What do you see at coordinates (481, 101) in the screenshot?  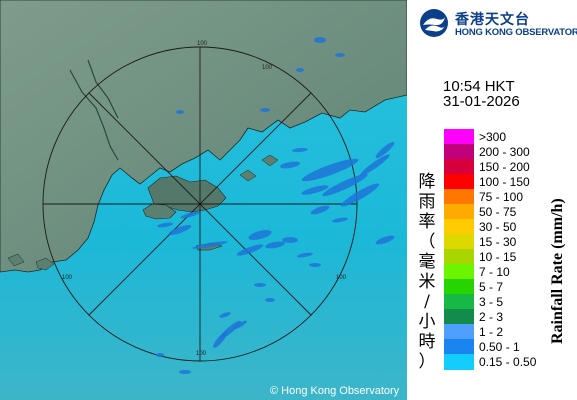 I see `radar-date: 31-01-2026` at bounding box center [481, 101].